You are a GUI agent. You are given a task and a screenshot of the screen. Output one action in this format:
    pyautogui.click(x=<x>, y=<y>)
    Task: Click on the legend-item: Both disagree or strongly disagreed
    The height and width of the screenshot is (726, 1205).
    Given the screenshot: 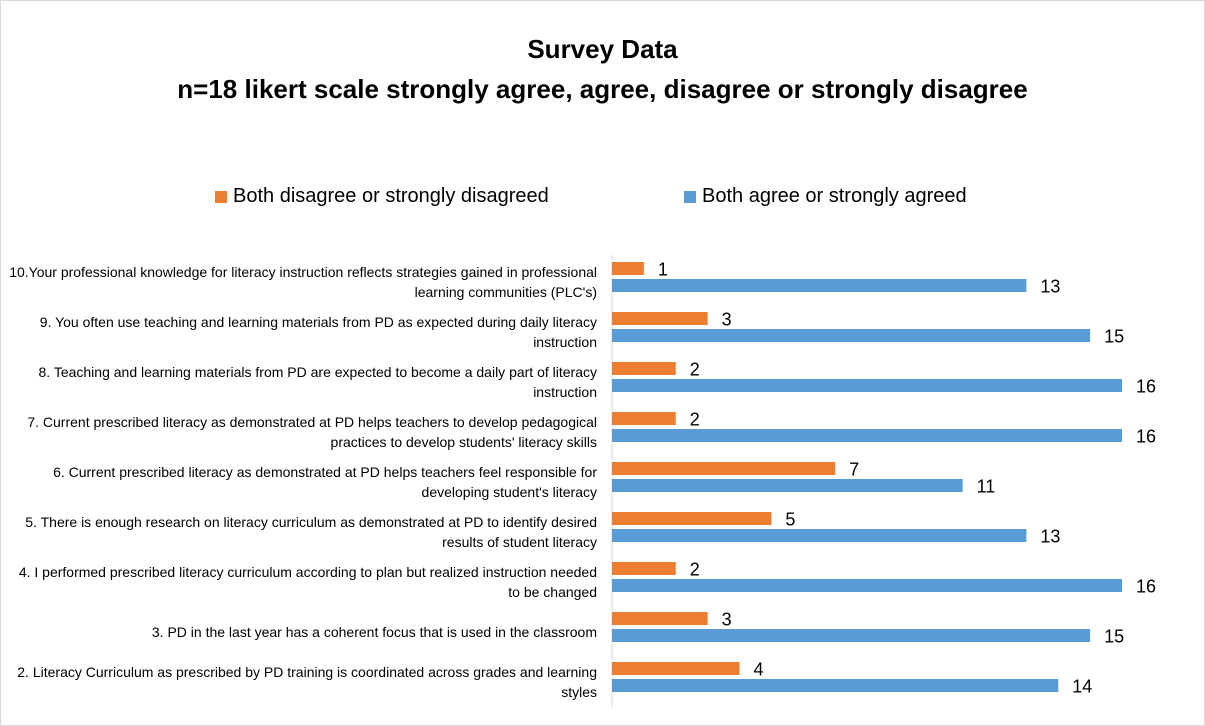 What is the action you would take?
    pyautogui.click(x=382, y=196)
    